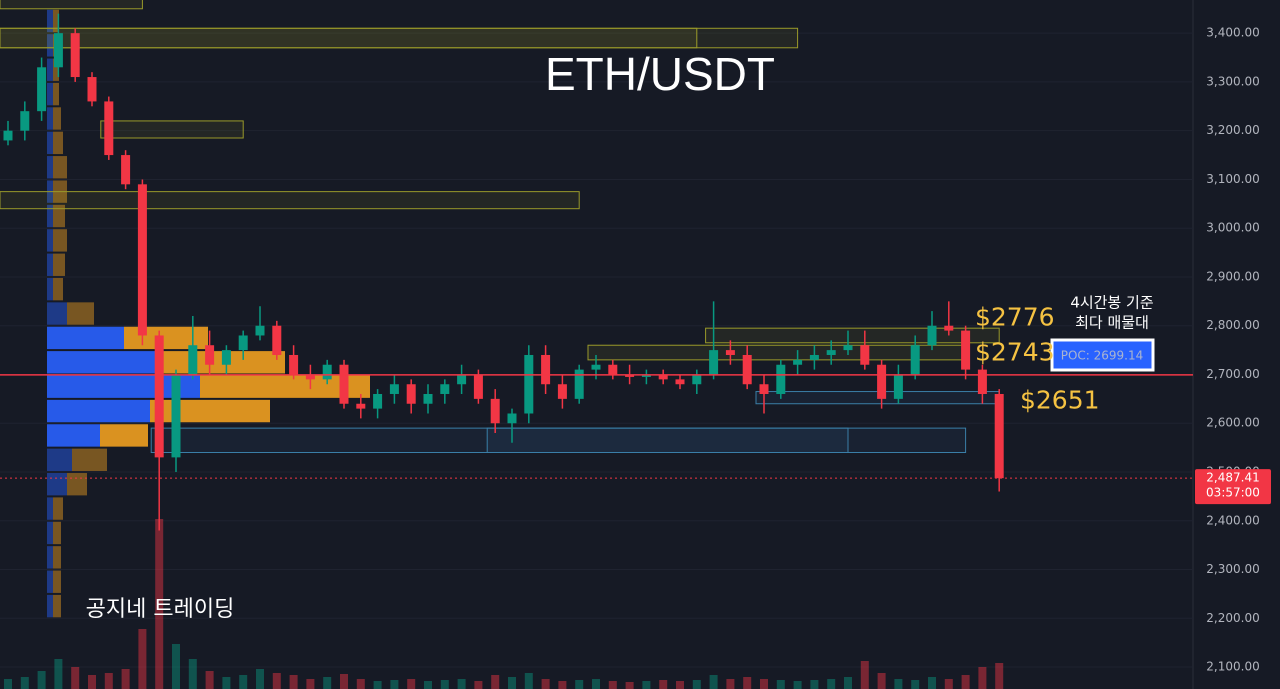 The width and height of the screenshot is (1280, 689). Describe the element at coordinates (1233, 487) in the screenshot. I see `price-tag` at that location.